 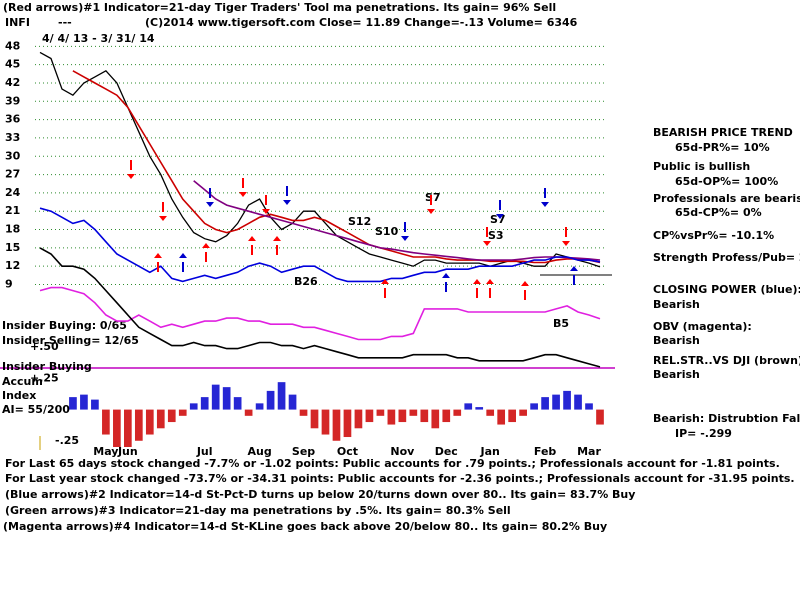 What do you see at coordinates (12, 229) in the screenshot?
I see `y-tick-label: 18` at bounding box center [12, 229].